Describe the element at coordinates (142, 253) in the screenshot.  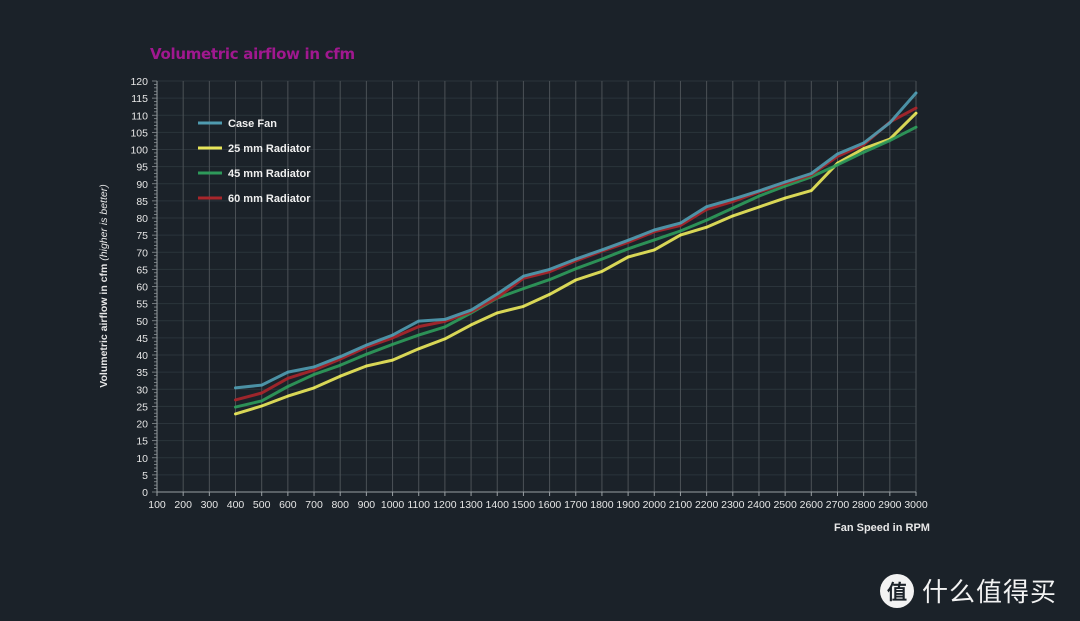
I see `y-tick-label: 70` at that location.